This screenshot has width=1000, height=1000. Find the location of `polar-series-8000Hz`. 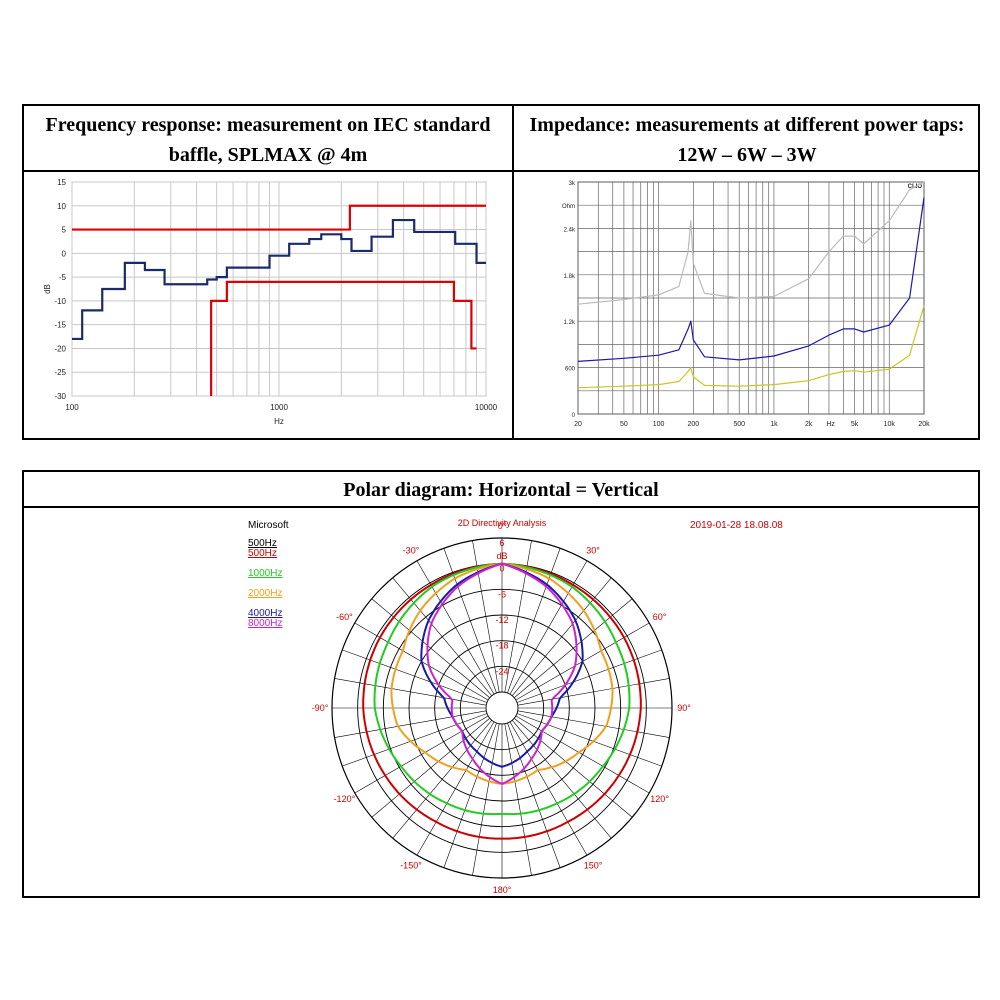

polar-series-8000Hz is located at coordinates (502, 674).